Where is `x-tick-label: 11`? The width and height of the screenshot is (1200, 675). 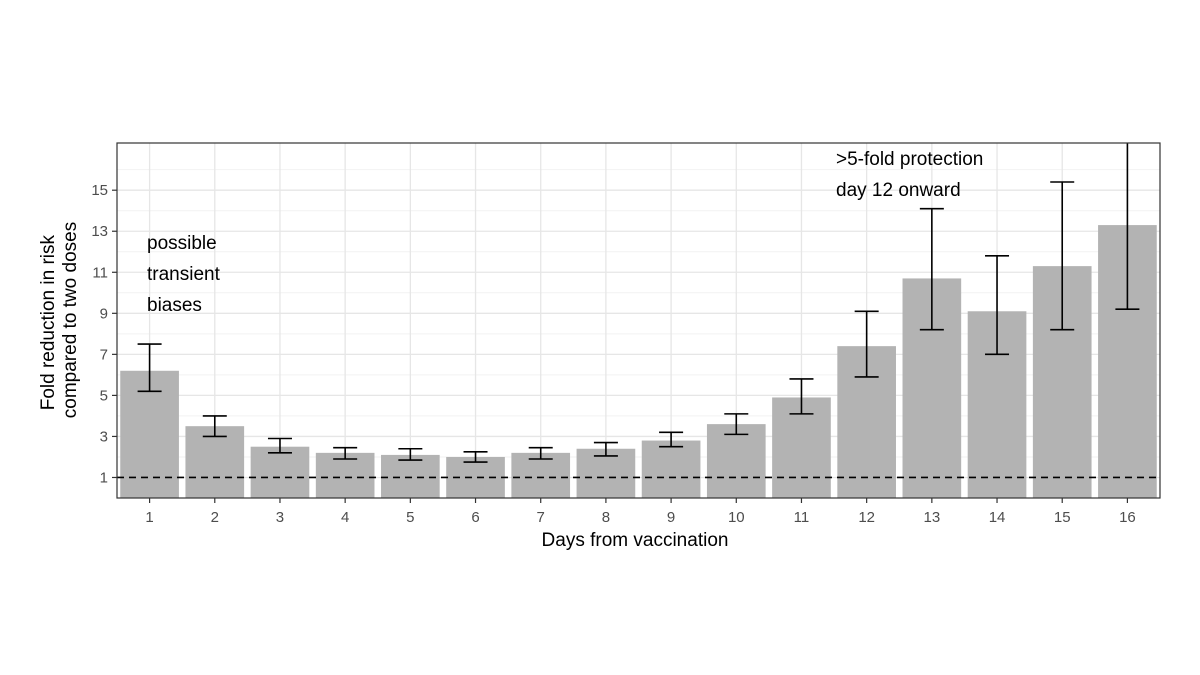 x-tick-label: 11 is located at coordinates (802, 517).